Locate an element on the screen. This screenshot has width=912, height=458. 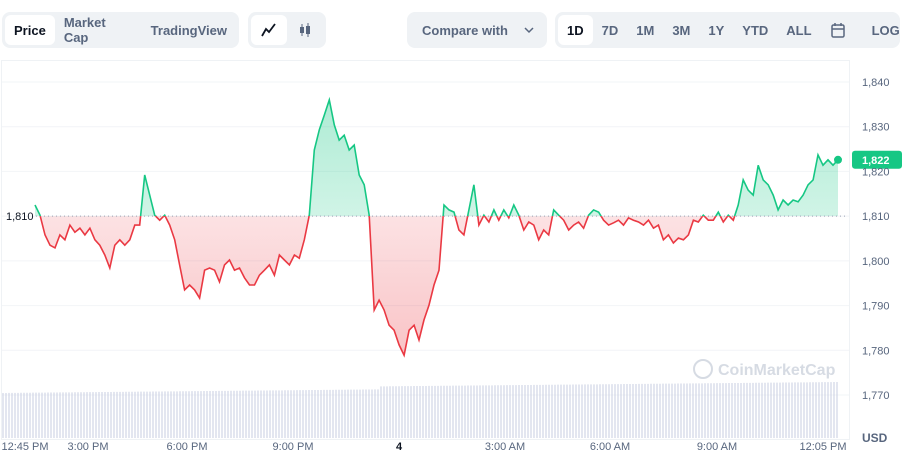
x-tick-label: 3:00 PM is located at coordinates (88, 447).